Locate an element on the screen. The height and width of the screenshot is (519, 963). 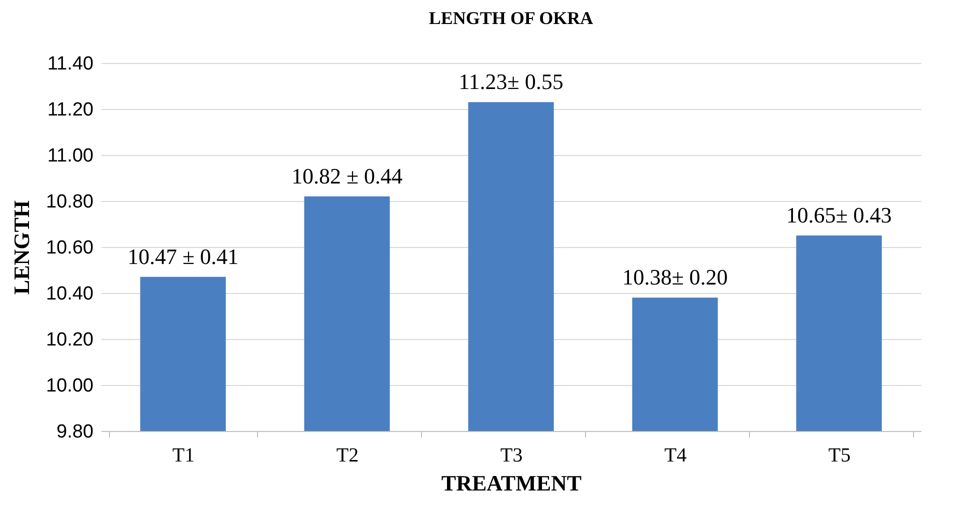
data-label: 10.65± 0.43 is located at coordinates (839, 215).